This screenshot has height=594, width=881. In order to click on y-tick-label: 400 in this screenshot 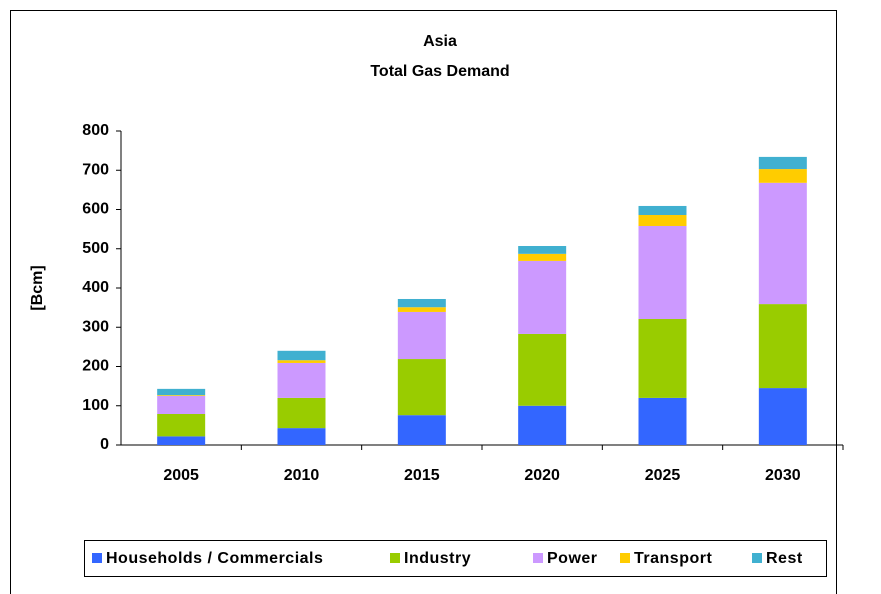, I will do `click(95, 287)`.